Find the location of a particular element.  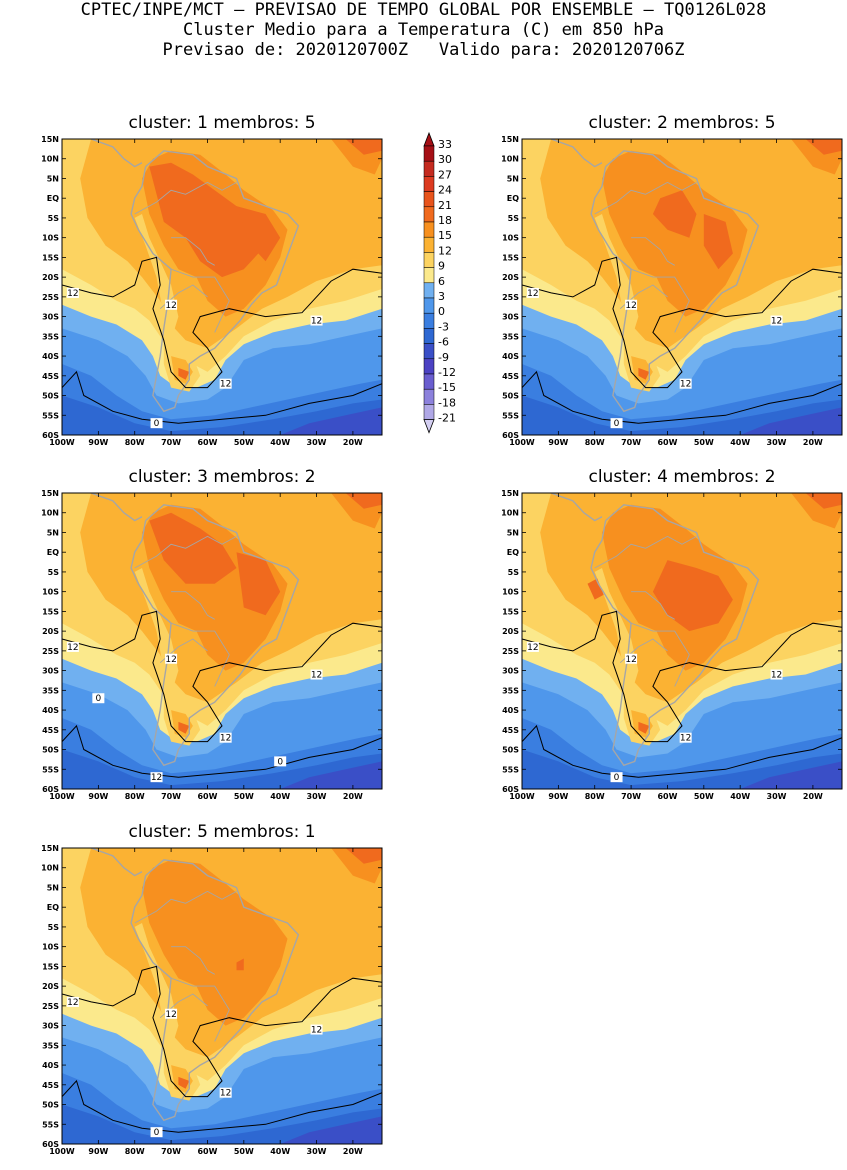

legend-level-label: -9 is located at coordinates (443, 357).